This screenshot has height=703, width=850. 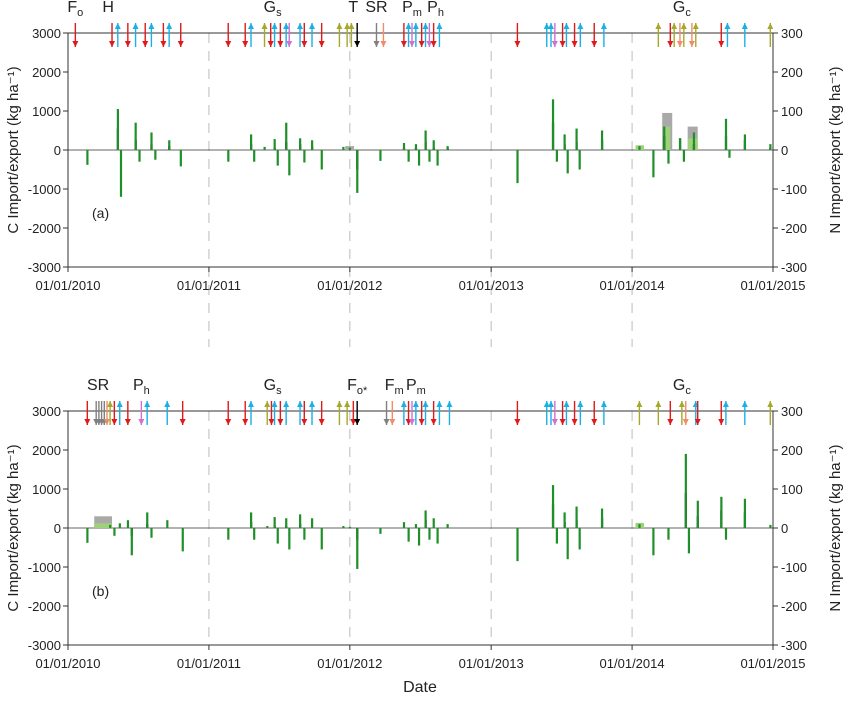 I want to click on y-tick-label-right: 300, so click(x=792, y=411).